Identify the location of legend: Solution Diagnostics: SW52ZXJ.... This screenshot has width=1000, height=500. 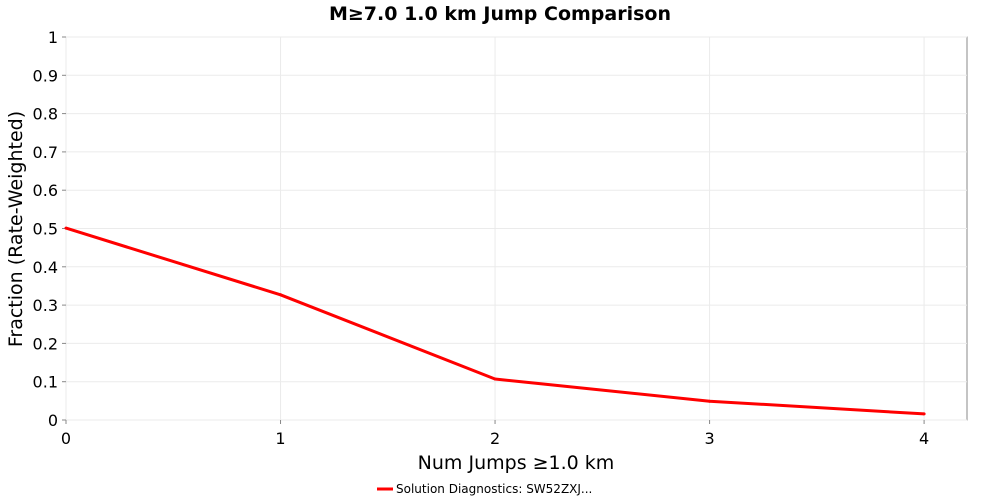
(484, 489).